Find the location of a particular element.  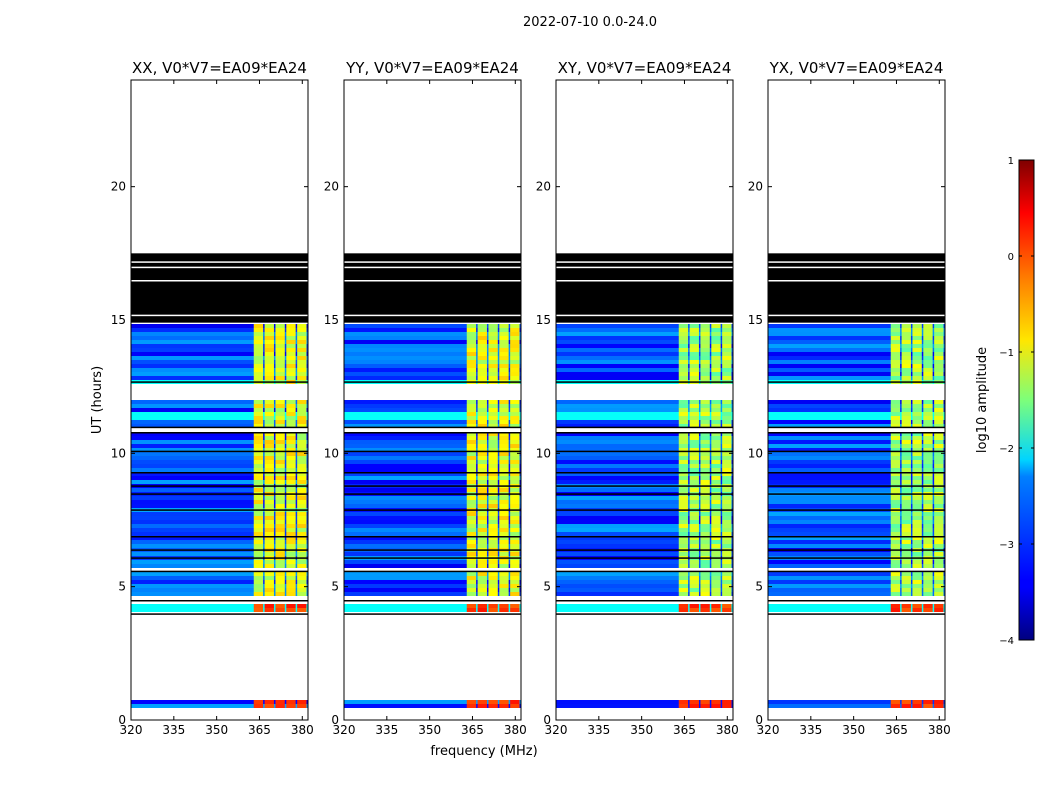

flag-gap-line is located at coordinates (856, 262).